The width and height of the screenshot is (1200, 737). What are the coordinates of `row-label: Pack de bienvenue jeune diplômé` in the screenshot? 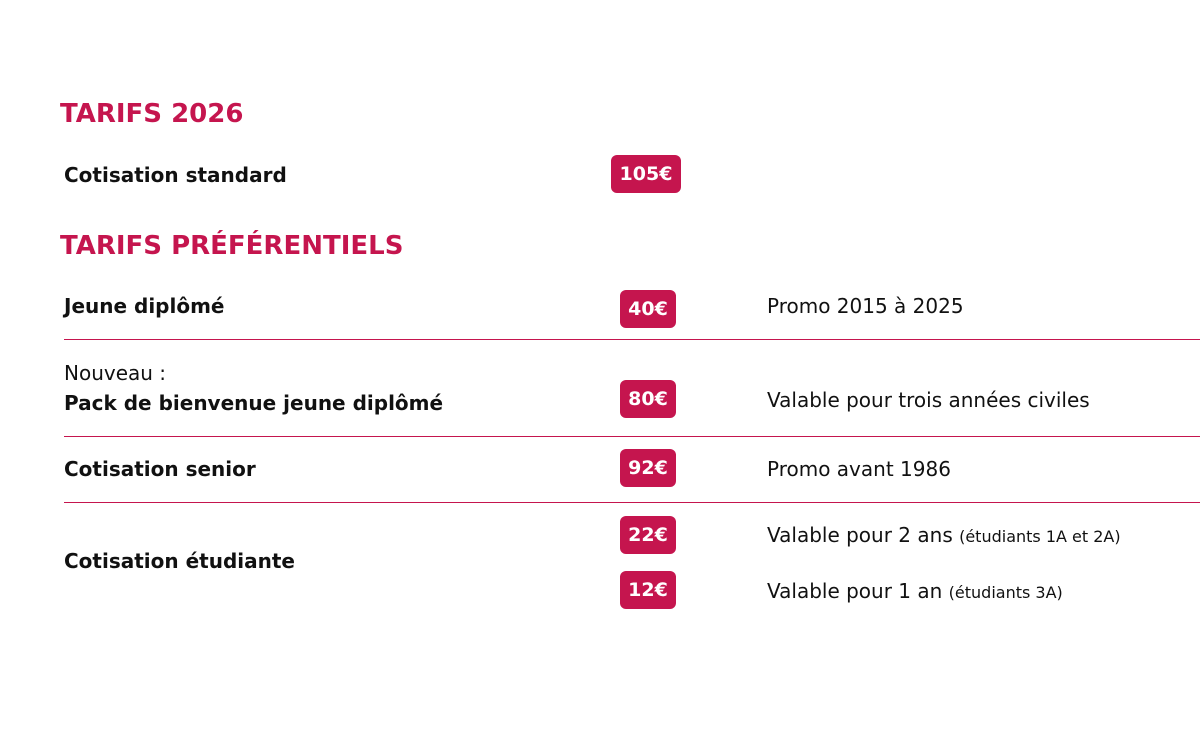 It's located at (254, 403).